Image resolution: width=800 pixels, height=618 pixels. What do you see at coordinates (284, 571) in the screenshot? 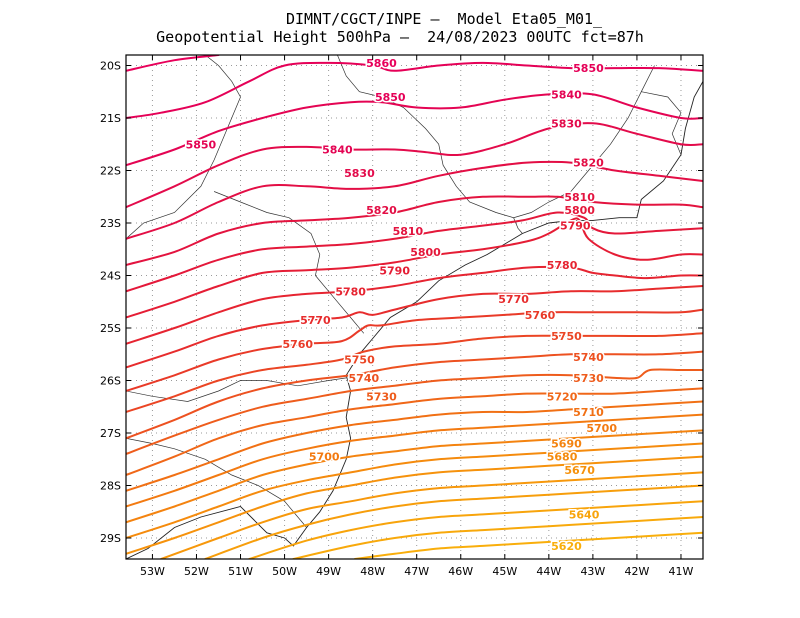
I see `x-tick-label: 50W` at bounding box center [284, 571].